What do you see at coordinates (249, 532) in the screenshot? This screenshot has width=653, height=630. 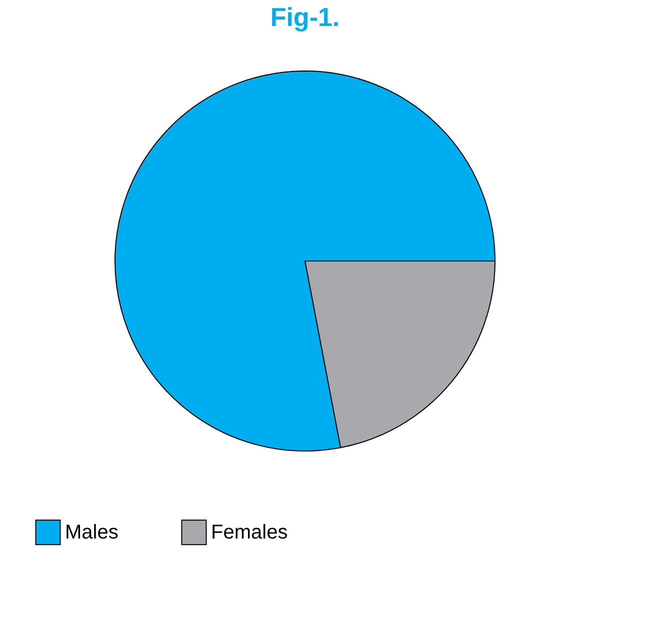 I see `legend-label: Females` at bounding box center [249, 532].